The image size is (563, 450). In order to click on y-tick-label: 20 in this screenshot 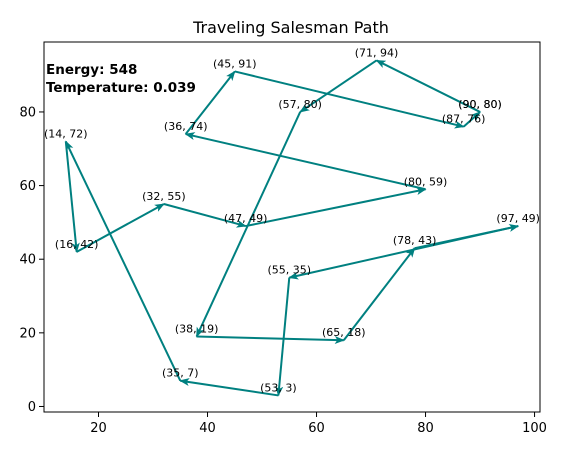, I will do `click(27, 333)`.